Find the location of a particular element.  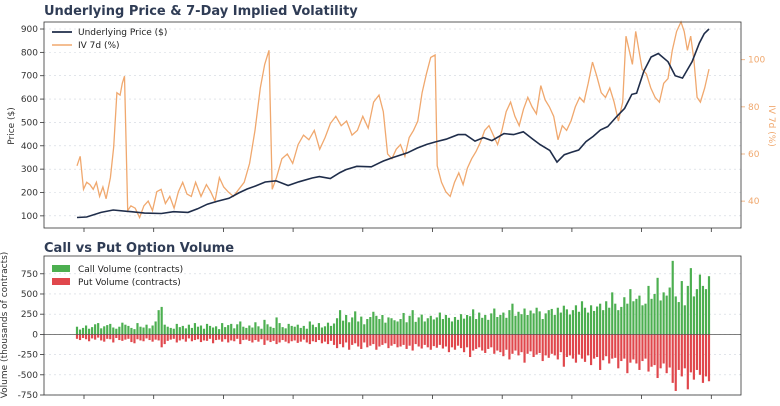

volume-tick-label: -250 is located at coordinates (28, 356).